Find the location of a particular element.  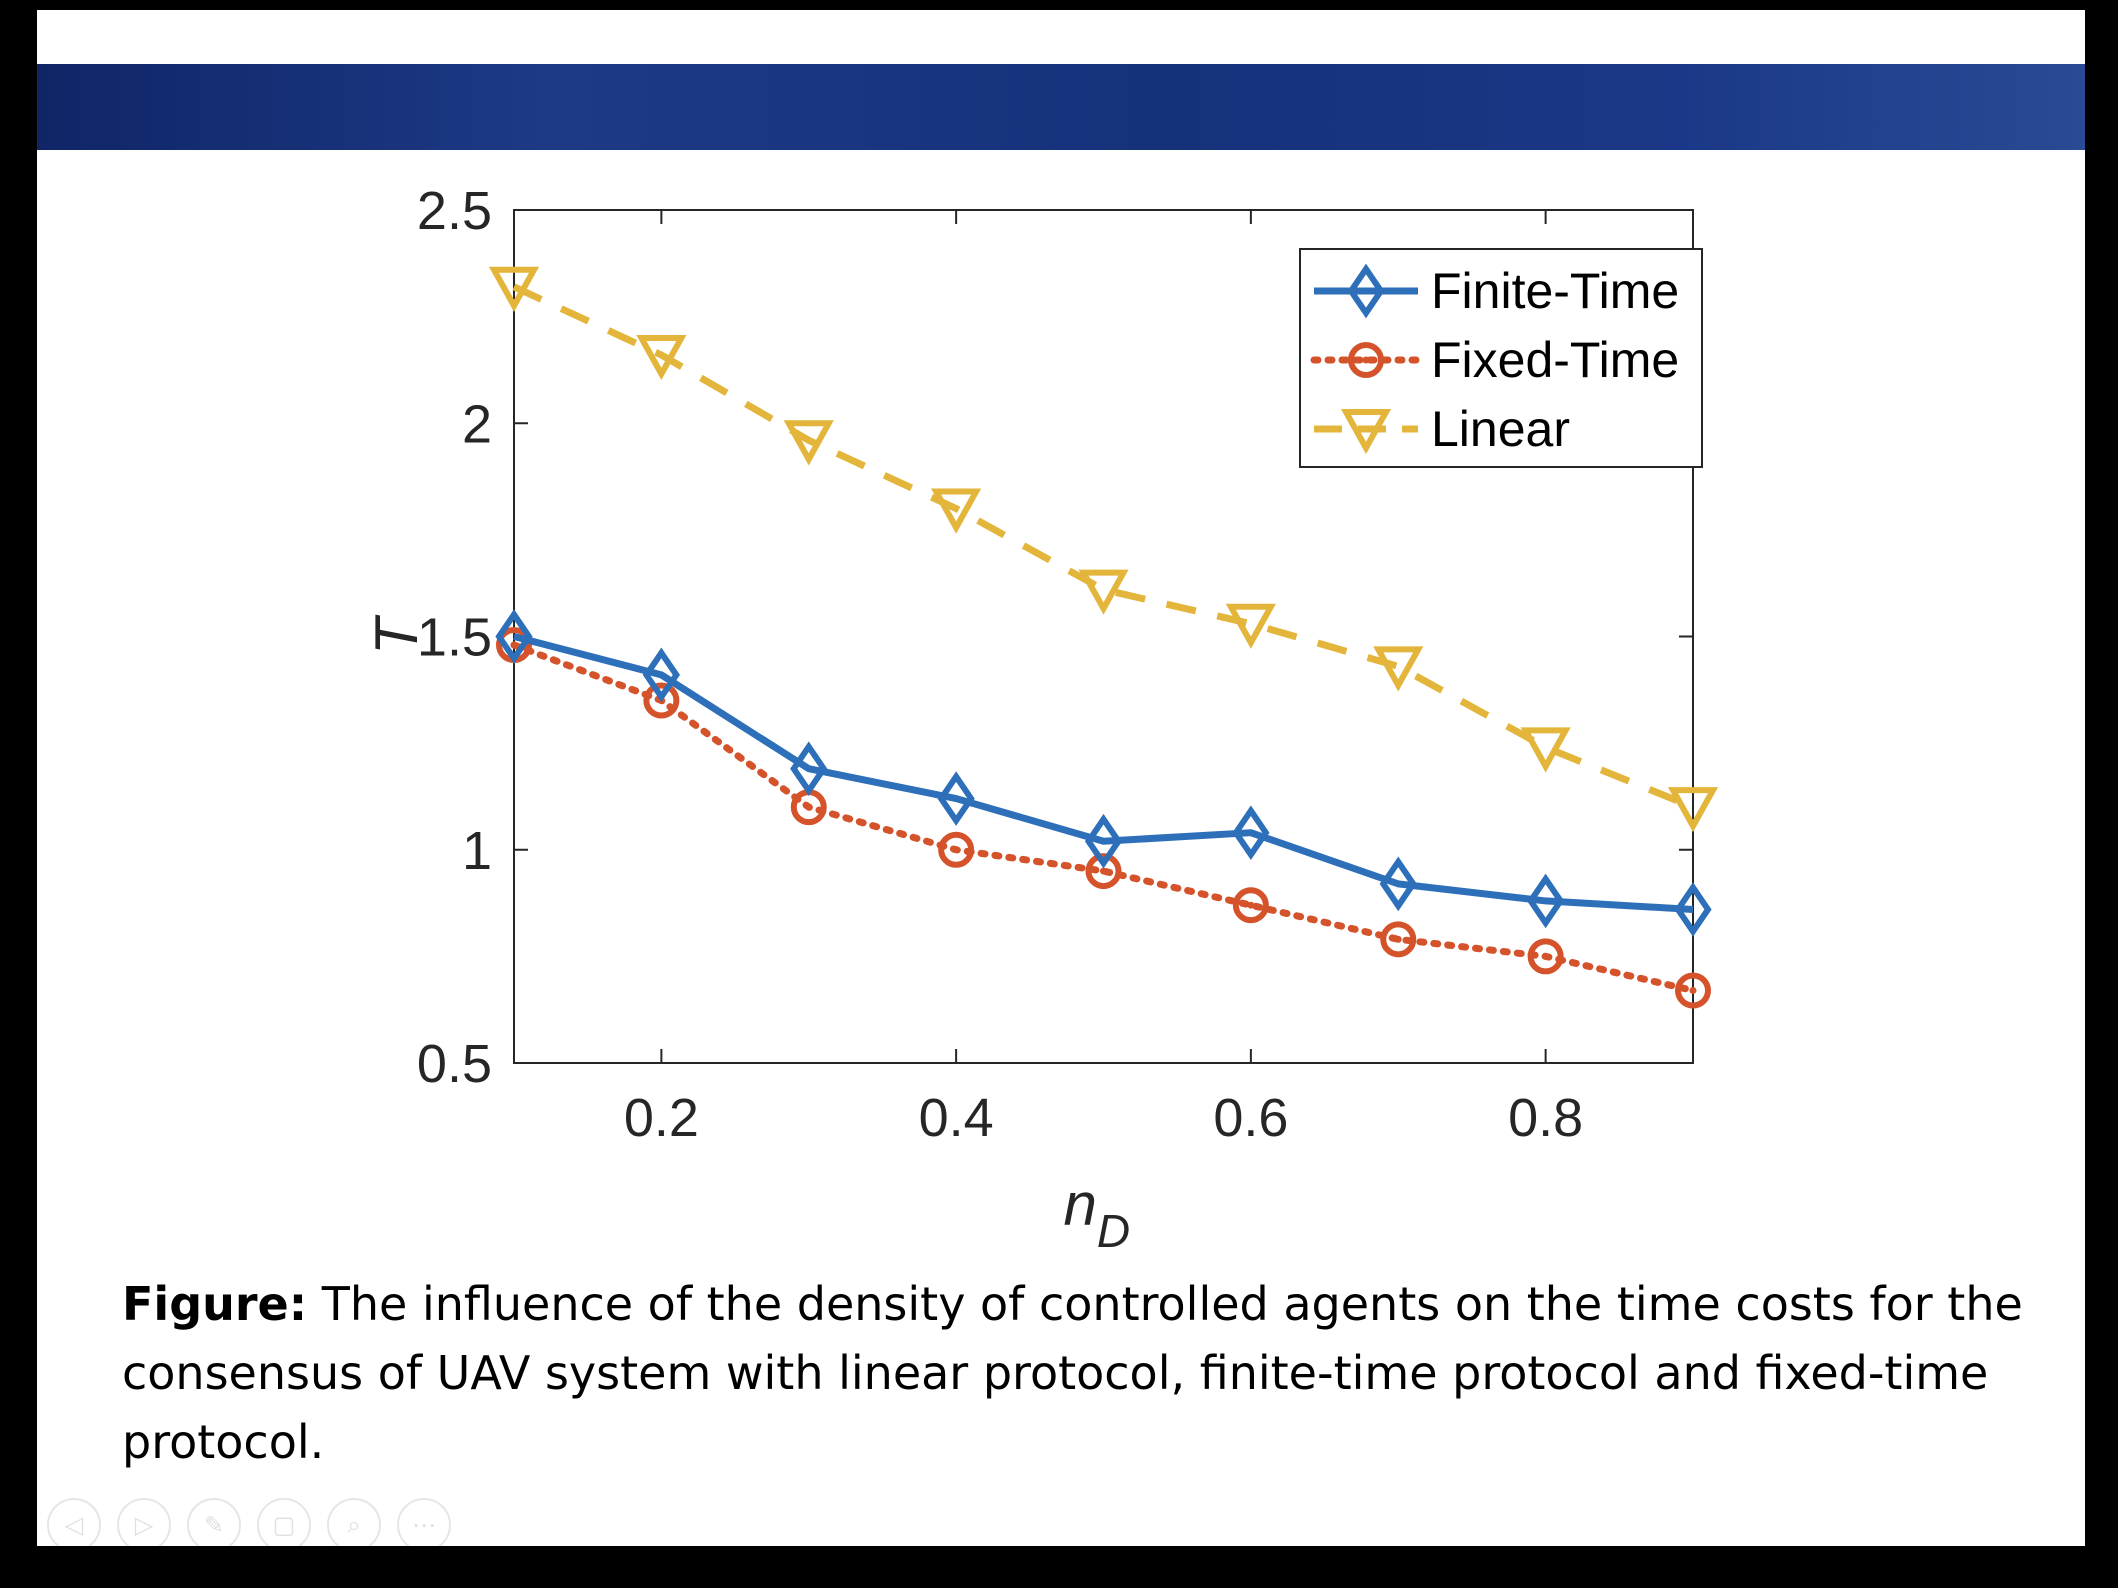

next-icon: ▷ is located at coordinates (144, 1522).